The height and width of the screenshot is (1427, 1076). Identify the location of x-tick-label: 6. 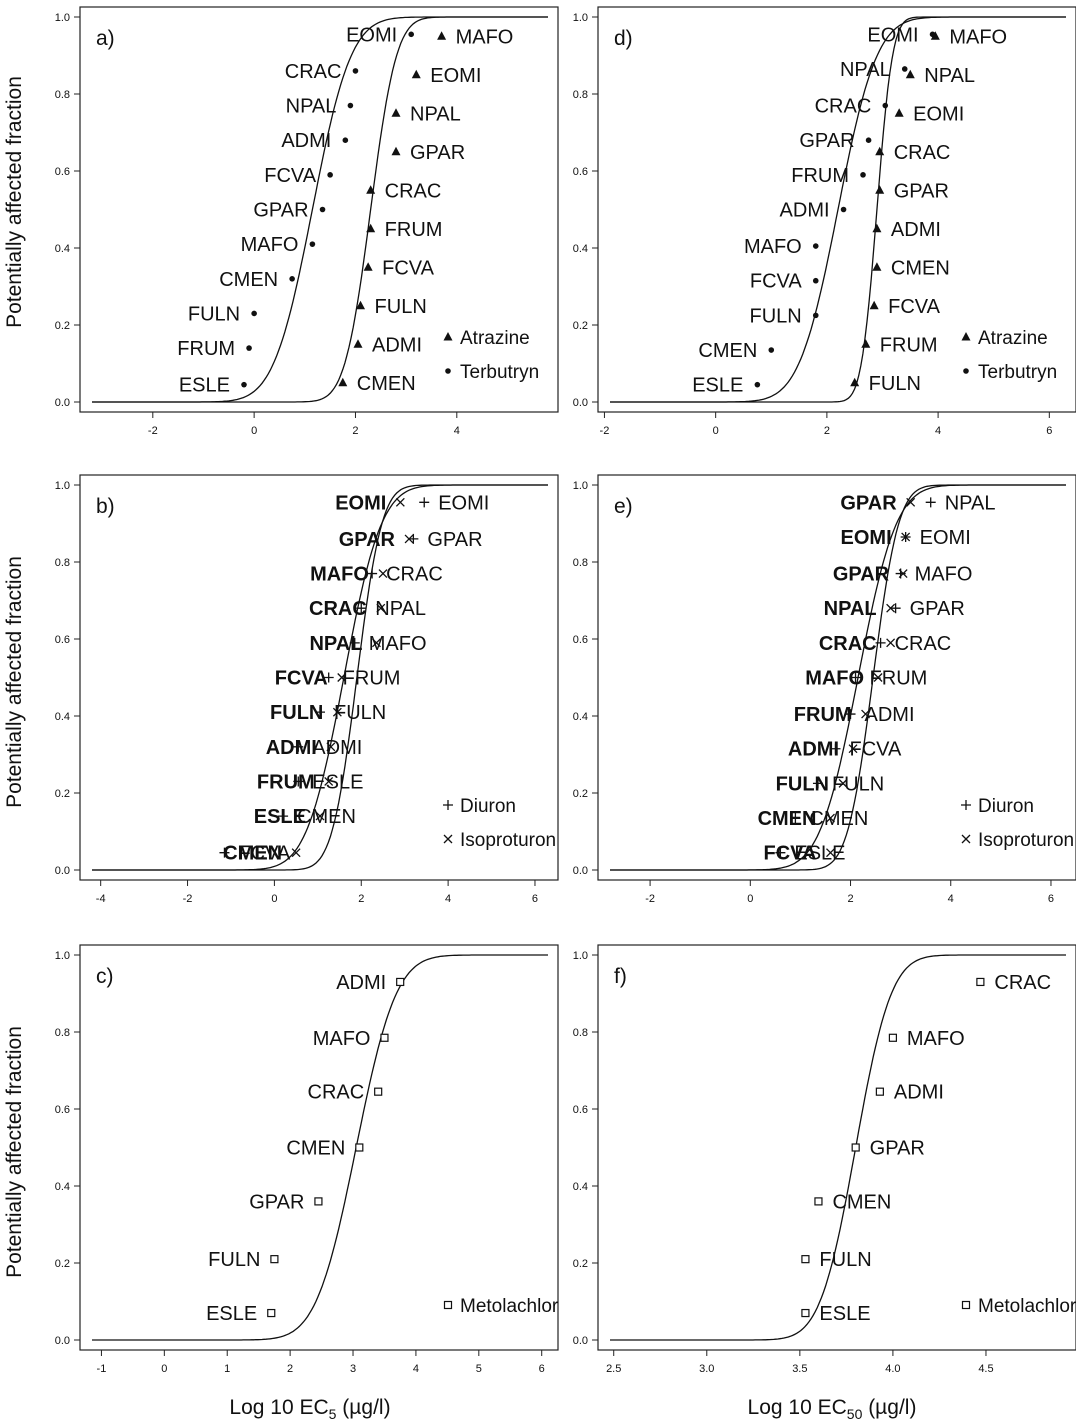
(535, 899).